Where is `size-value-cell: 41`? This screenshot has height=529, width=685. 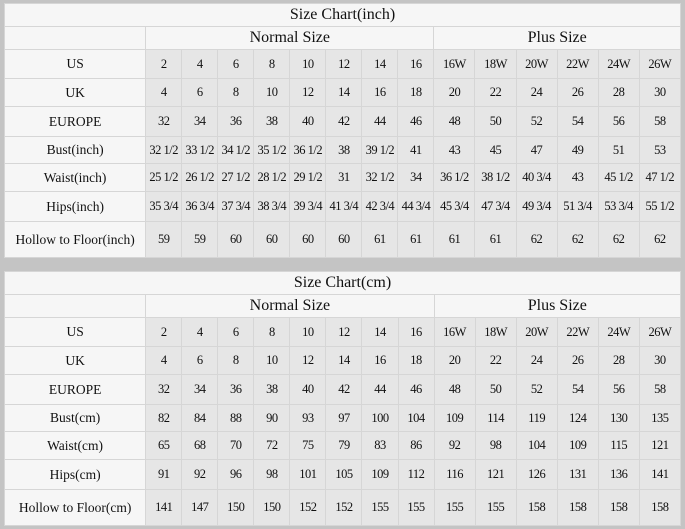 size-value-cell: 41 is located at coordinates (416, 150).